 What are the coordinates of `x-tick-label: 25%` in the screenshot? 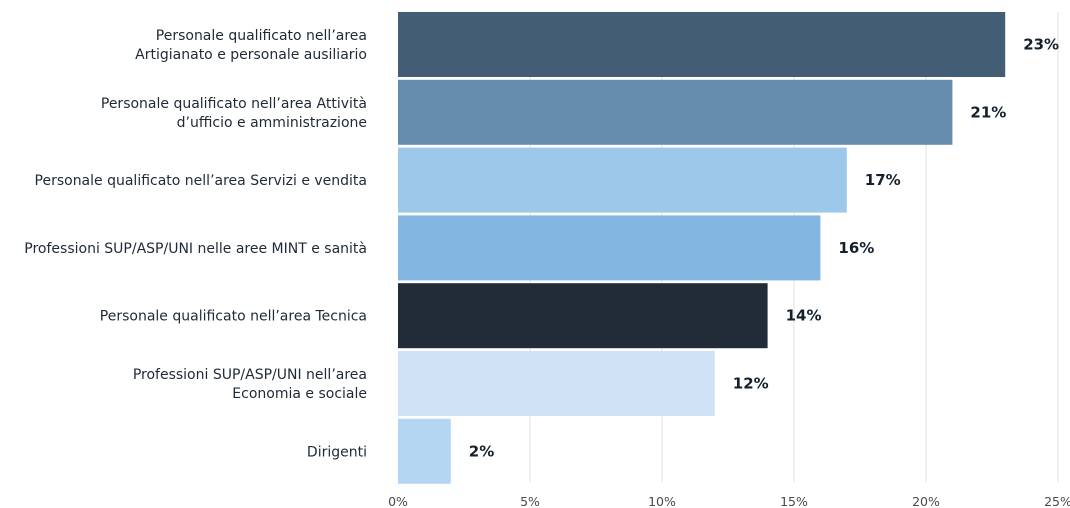 It's located at (1057, 501).